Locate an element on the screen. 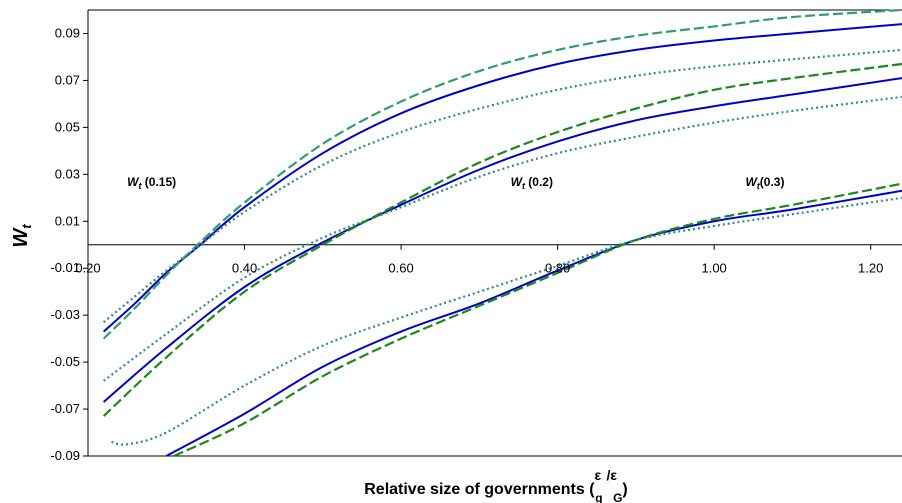 Image resolution: width=902 pixels, height=503 pixels. series-annotation-3: Wt(0.3) is located at coordinates (764, 183).